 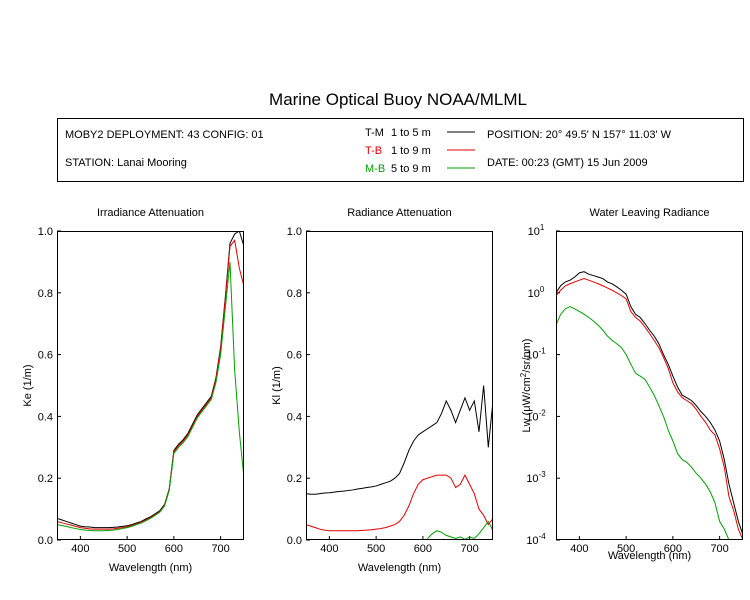 What do you see at coordinates (543, 536) in the screenshot?
I see `y-tick-exponent: -4` at bounding box center [543, 536].